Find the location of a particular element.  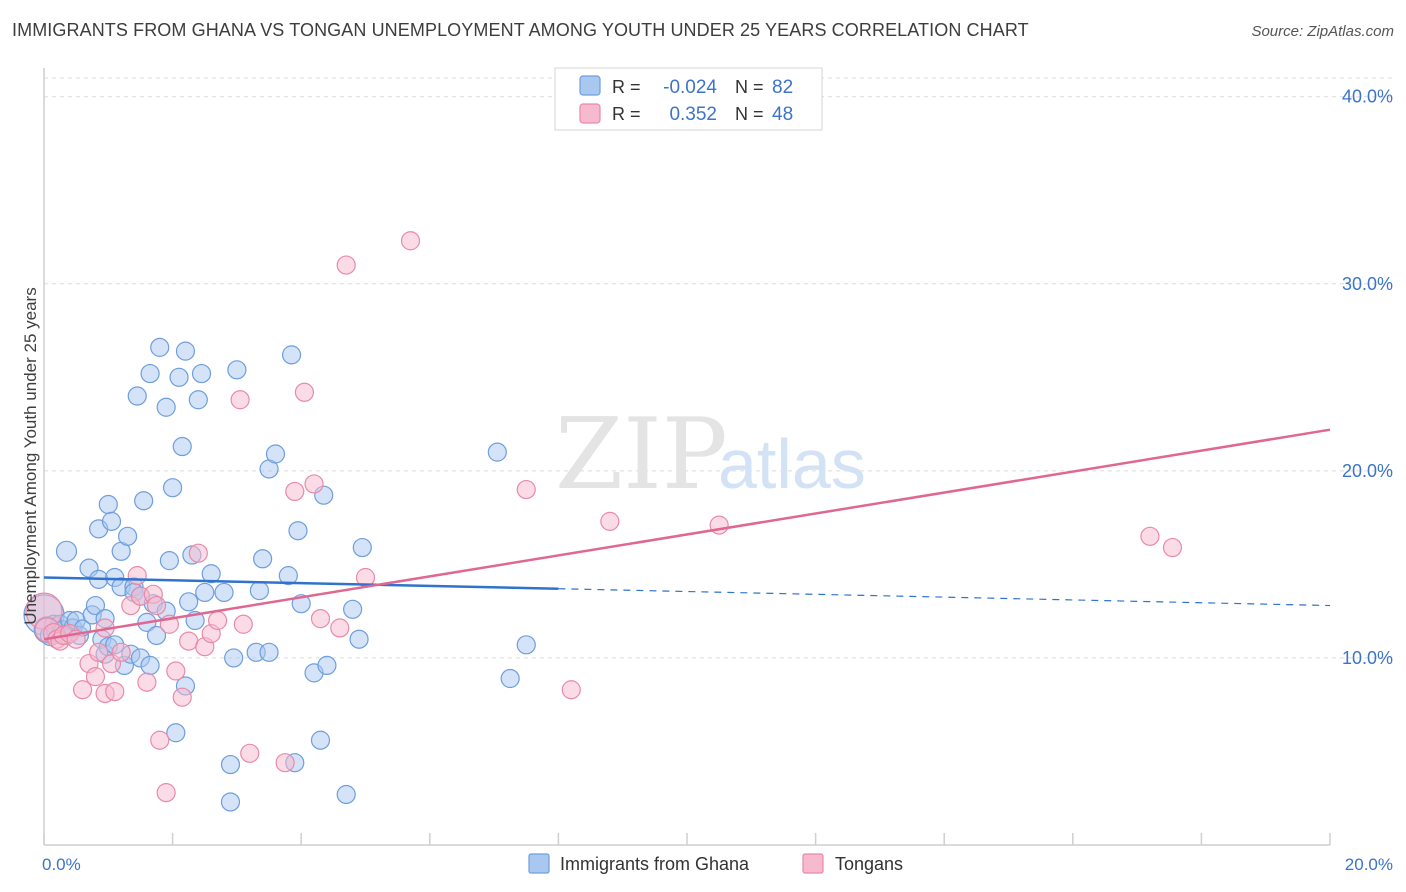

legend-n-label-1: N = is located at coordinates (749, 114).